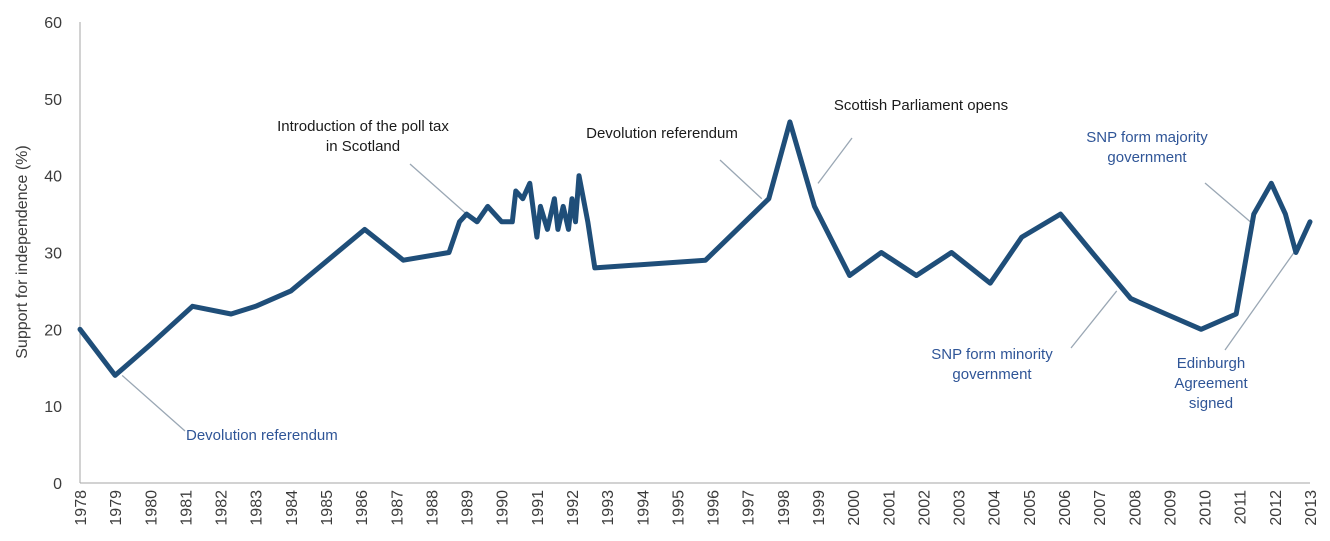 Image resolution: width=1330 pixels, height=541 pixels. I want to click on x-tick-label: 1980, so click(151, 508).